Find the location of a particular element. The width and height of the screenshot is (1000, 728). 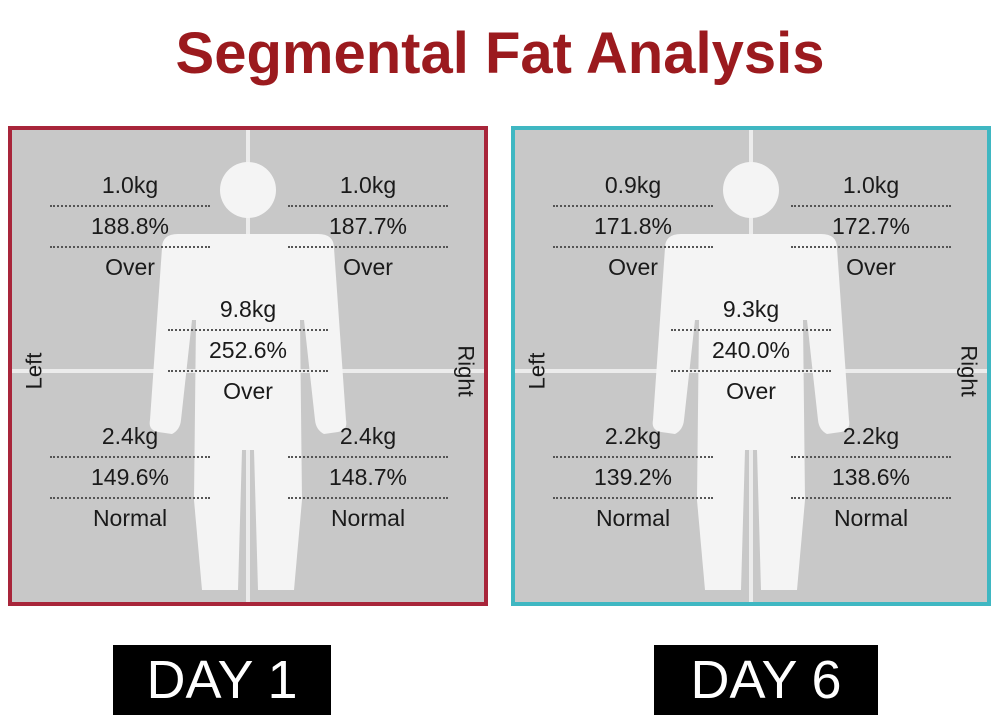

trunk-readout: 9.8kg 252.6% Over is located at coordinates (248, 351).